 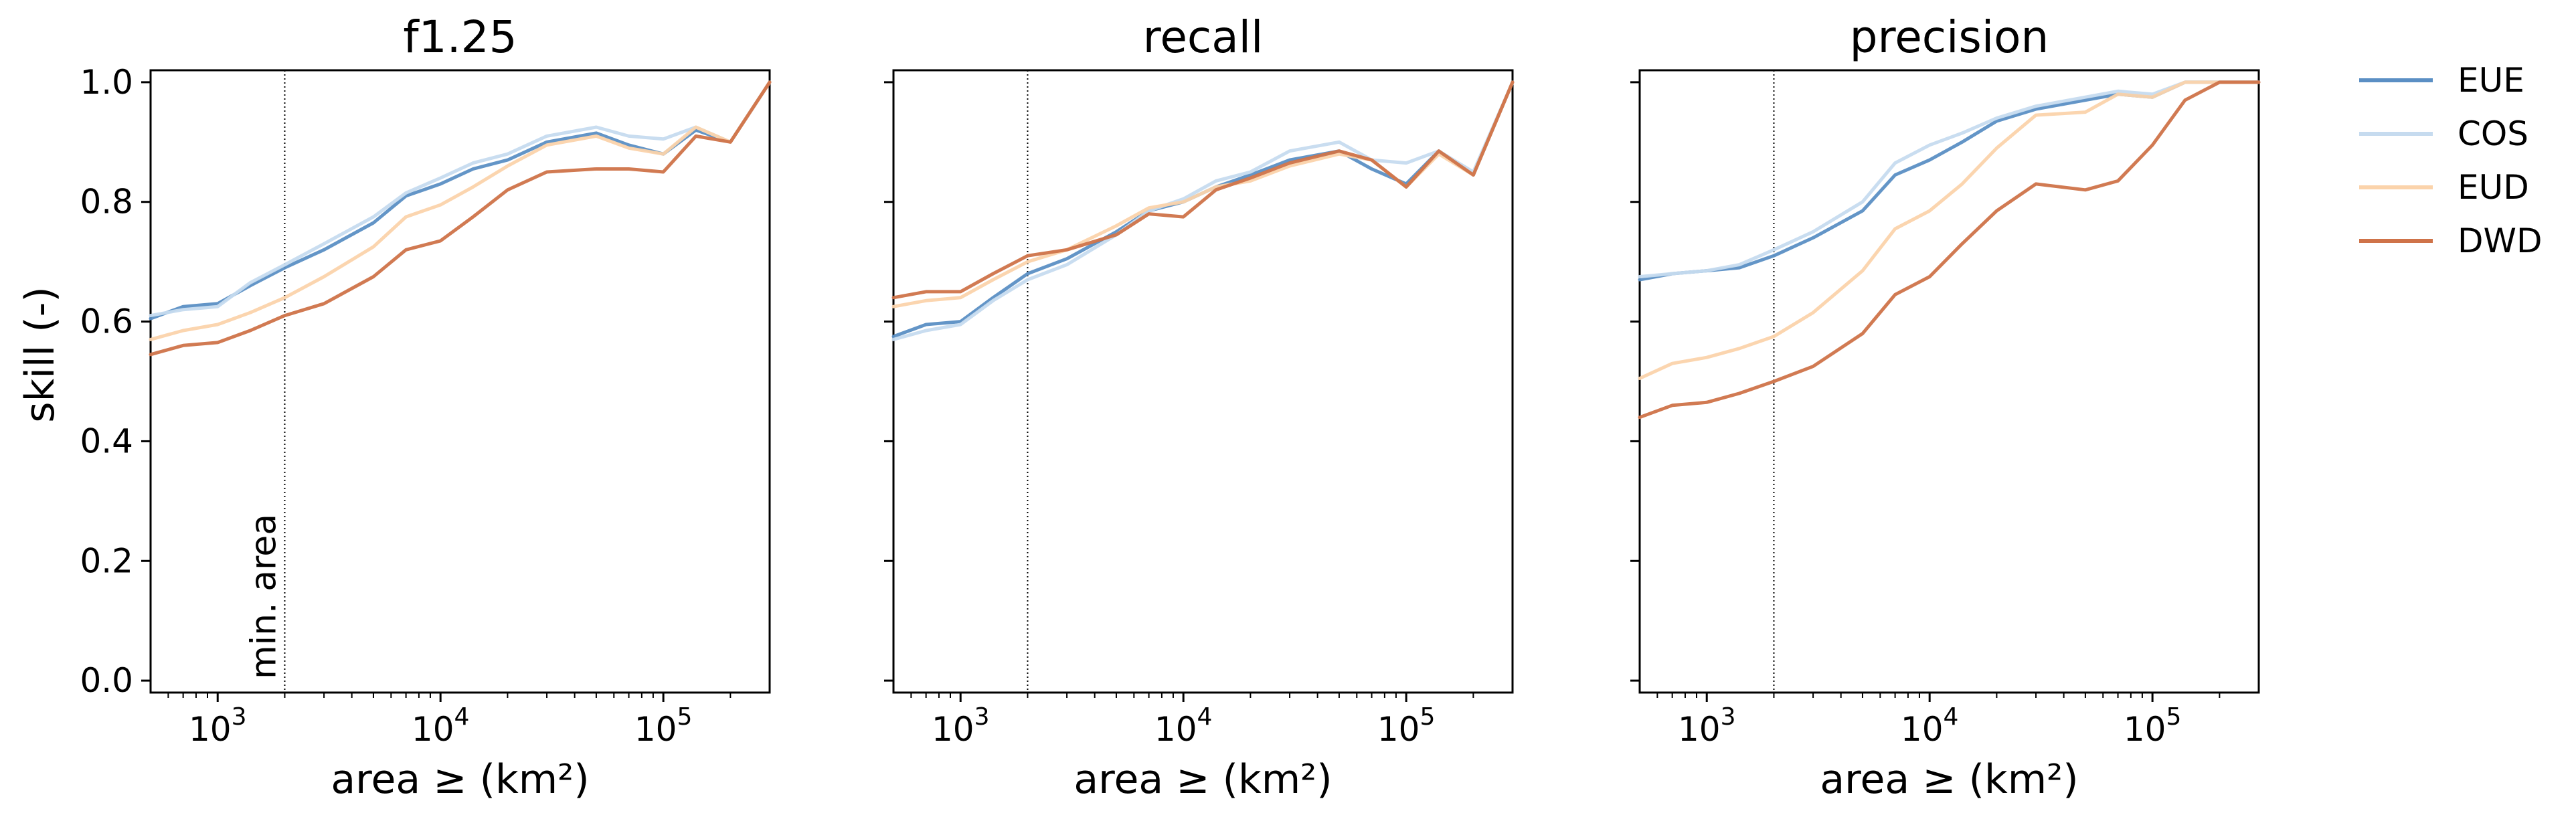 What do you see at coordinates (106, 321) in the screenshot?
I see `y-tick-label: 0.6` at bounding box center [106, 321].